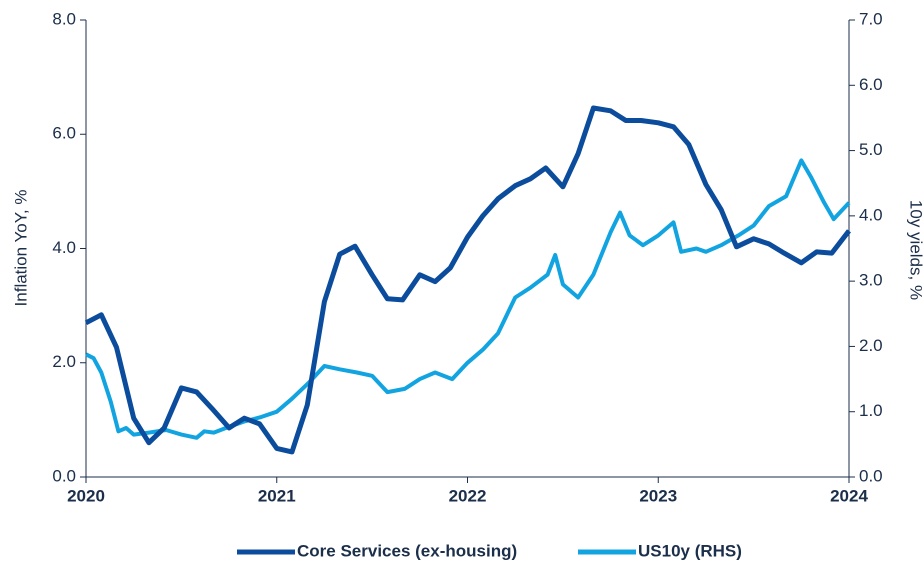  Describe the element at coordinates (407, 550) in the screenshot. I see `legend-label: Core Services (ex-housing)` at that location.